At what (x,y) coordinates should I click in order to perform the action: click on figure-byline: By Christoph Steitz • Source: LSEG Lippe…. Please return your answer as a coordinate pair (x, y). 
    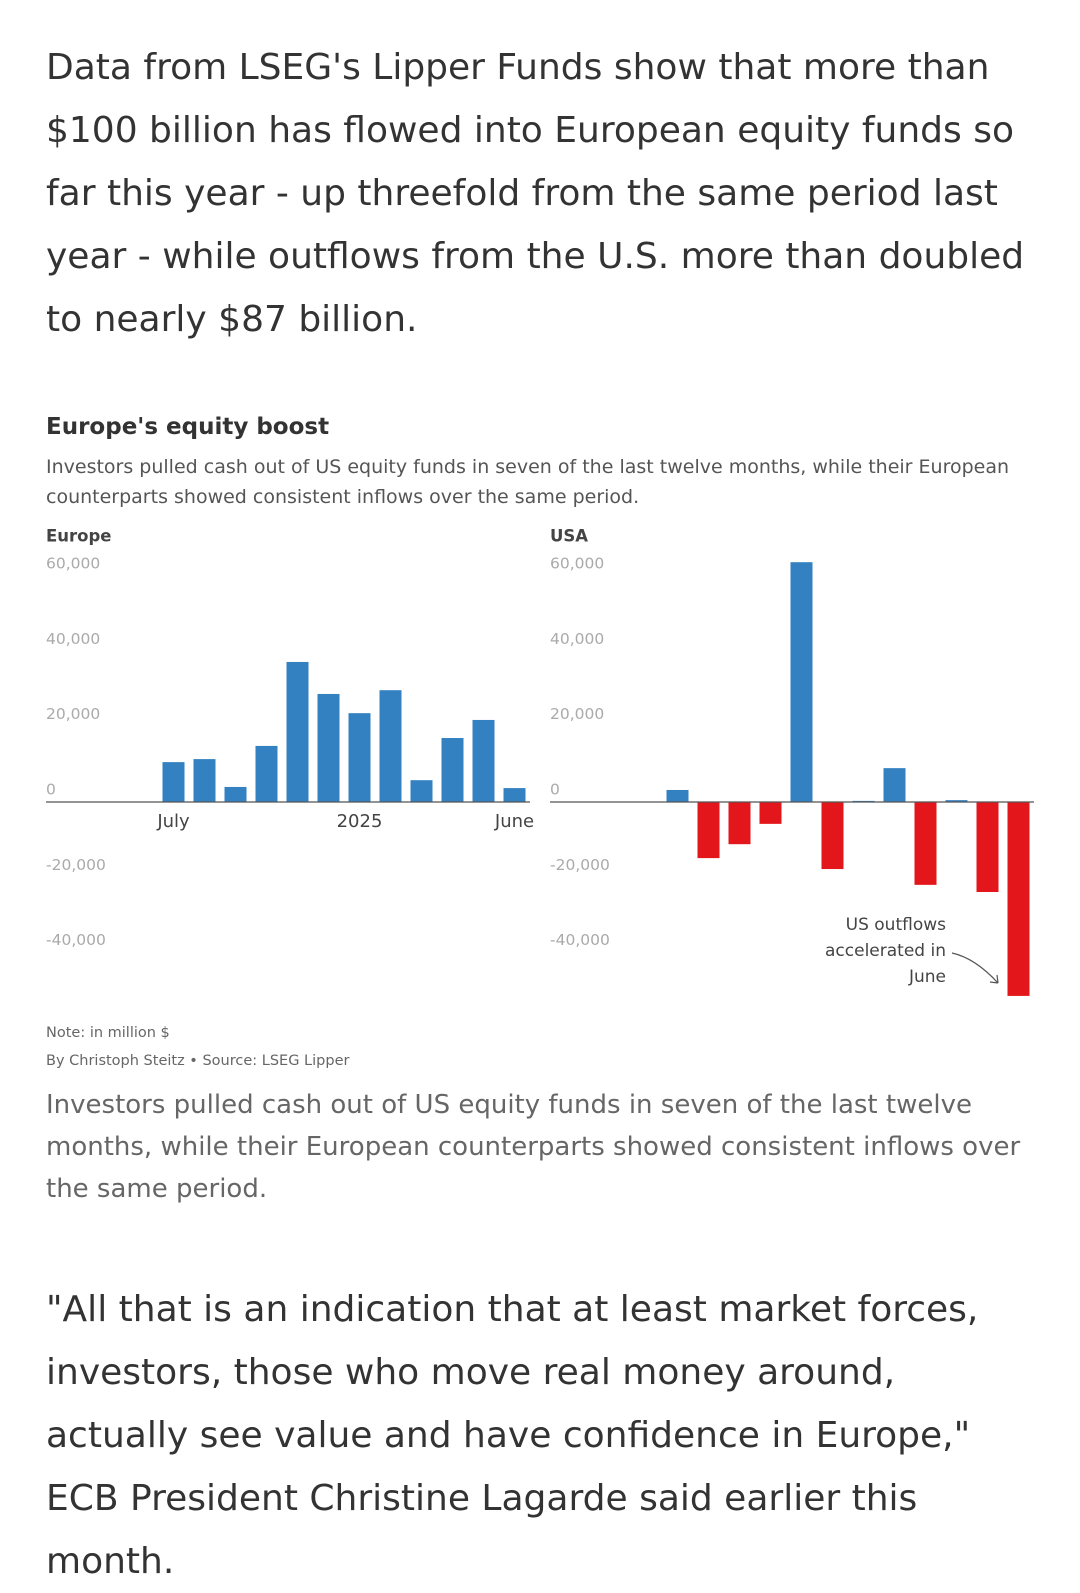
    Looking at the image, I should click on (198, 1061).